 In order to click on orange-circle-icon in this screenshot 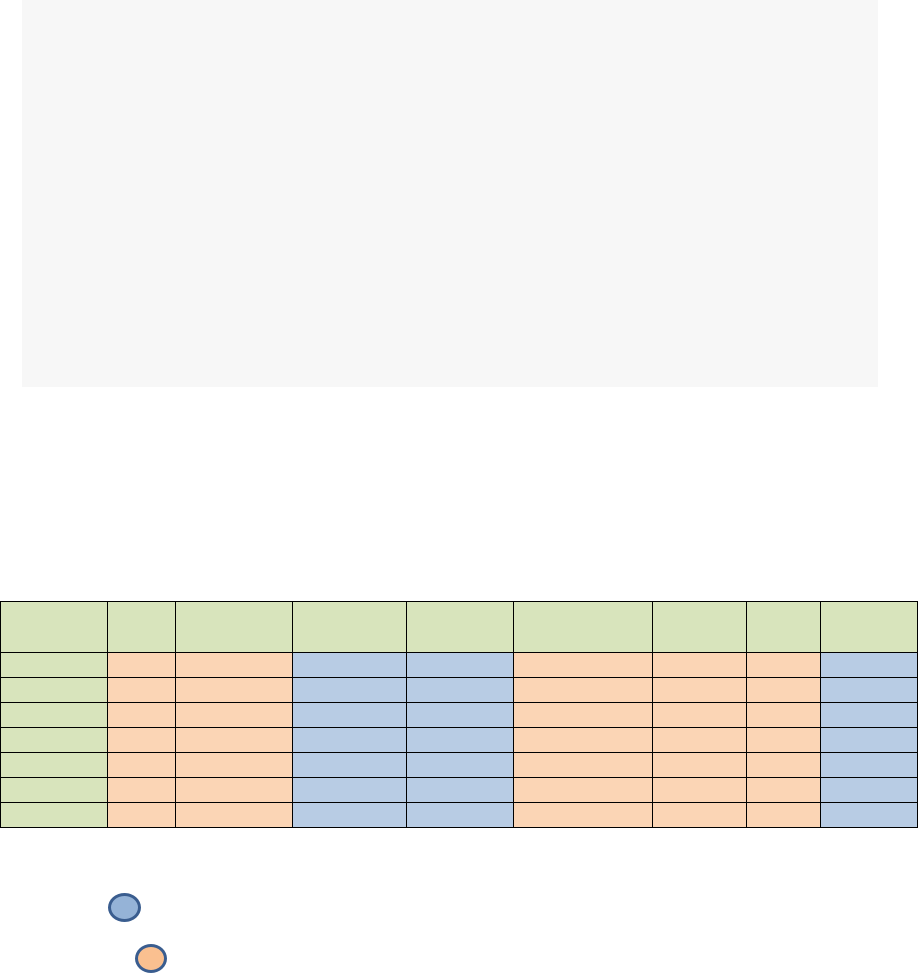, I will do `click(151, 958)`.